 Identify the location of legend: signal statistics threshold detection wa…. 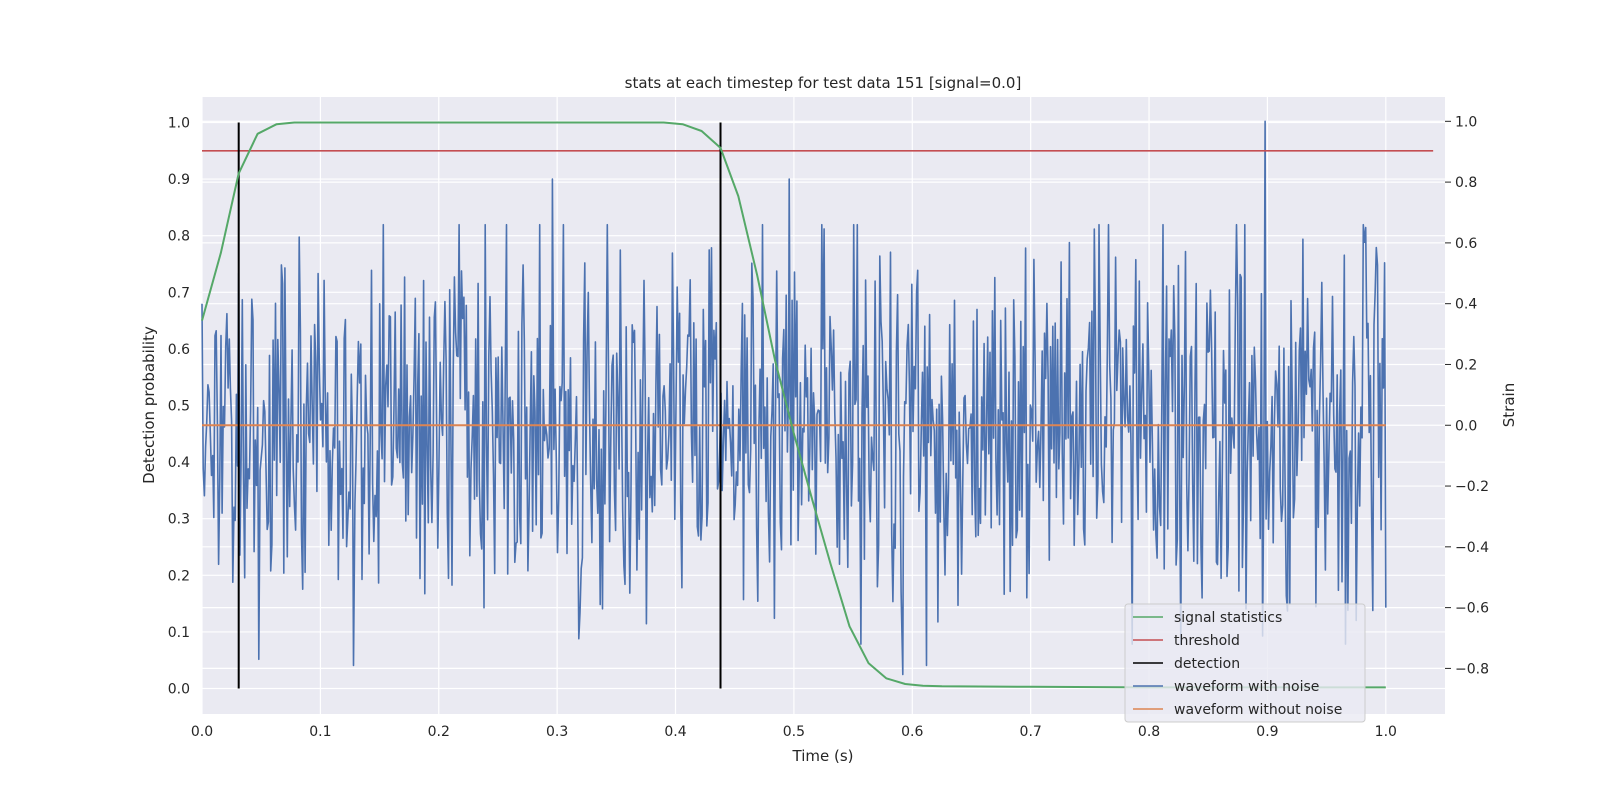
(1245, 663).